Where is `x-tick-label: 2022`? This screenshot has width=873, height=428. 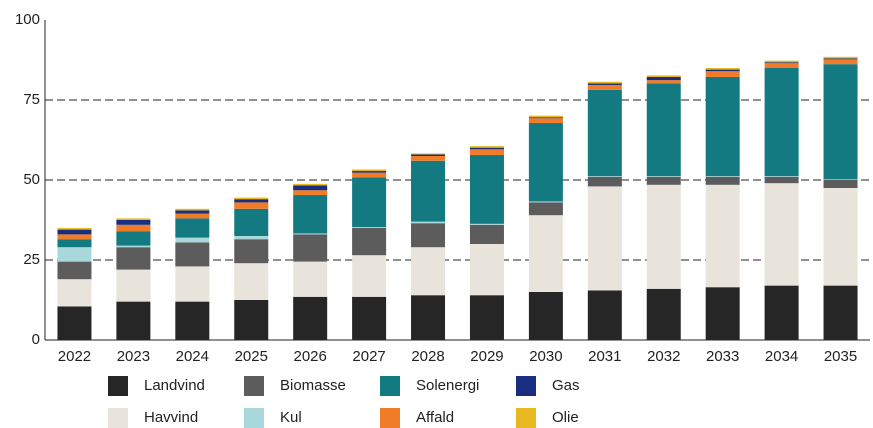
x-tick-label: 2022 is located at coordinates (74, 356).